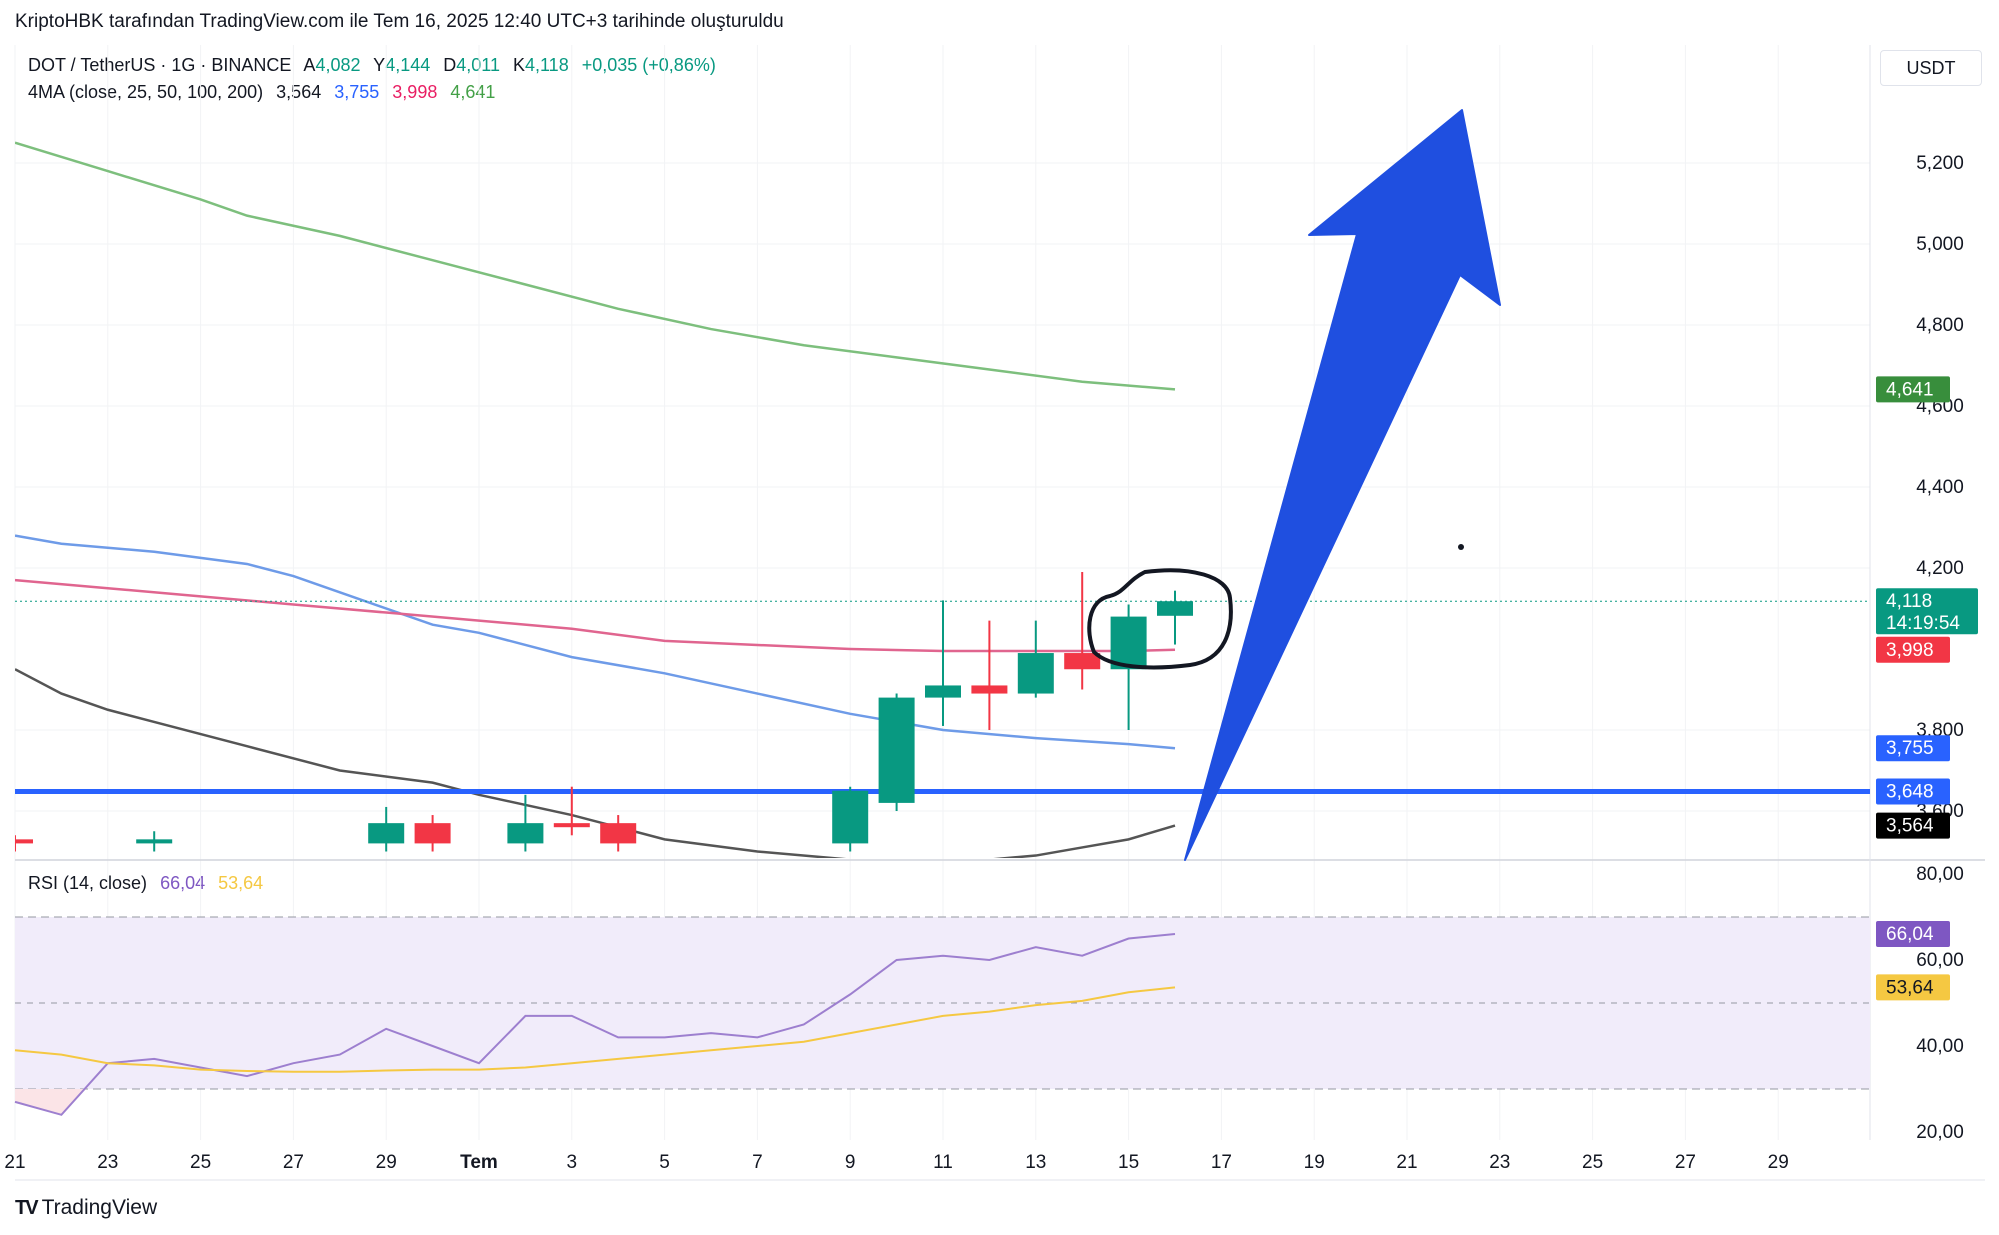 This screenshot has width=1999, height=1235. Describe the element at coordinates (1940, 811) in the screenshot. I see `price-tick-label: 3,600` at that location.